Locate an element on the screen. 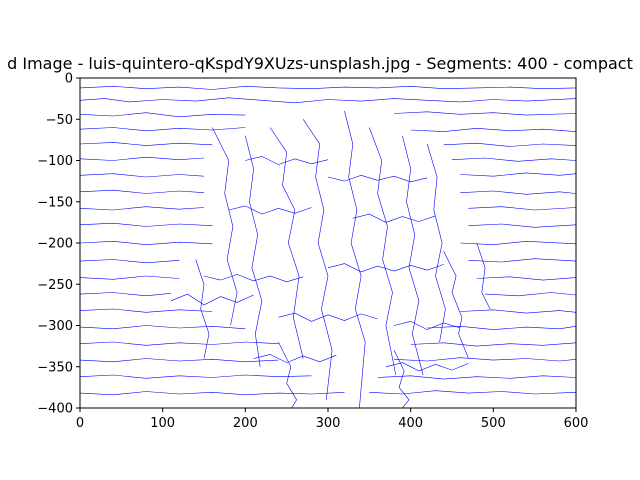  x-tick-label: 400 is located at coordinates (410, 423).